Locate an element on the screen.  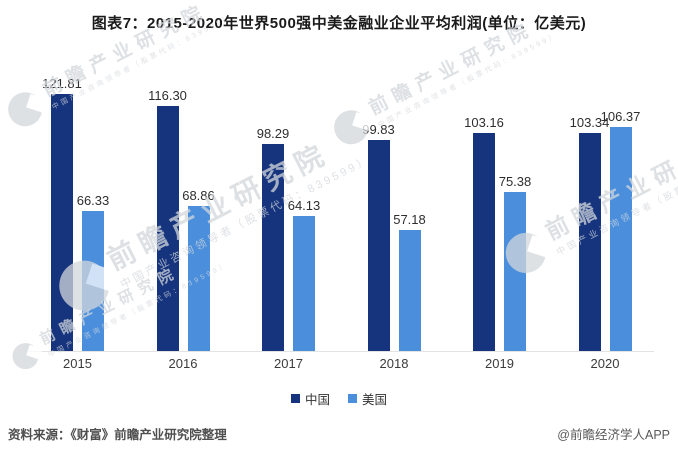
value-label: 103.34 is located at coordinates (589, 122).